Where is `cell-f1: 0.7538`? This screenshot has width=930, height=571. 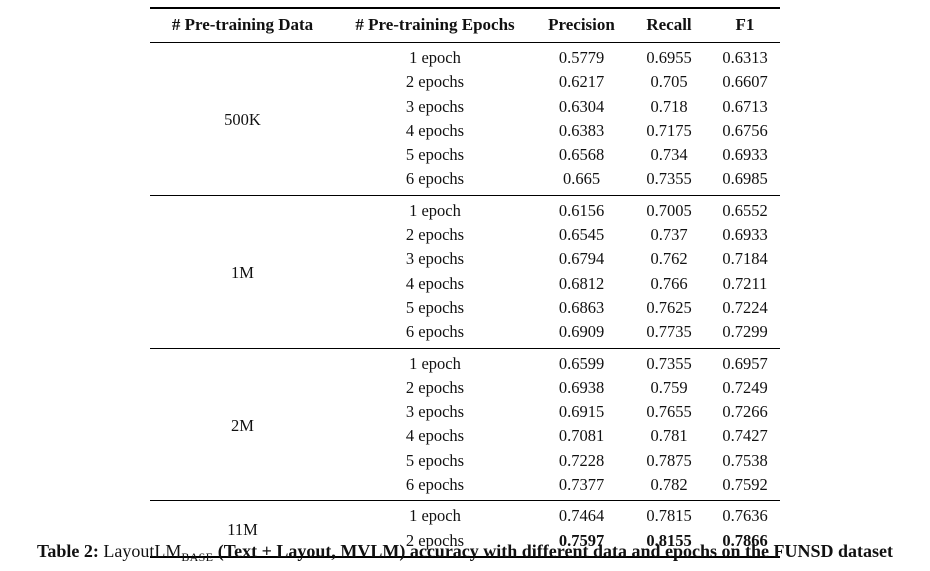 cell-f1: 0.7538 is located at coordinates (745, 460).